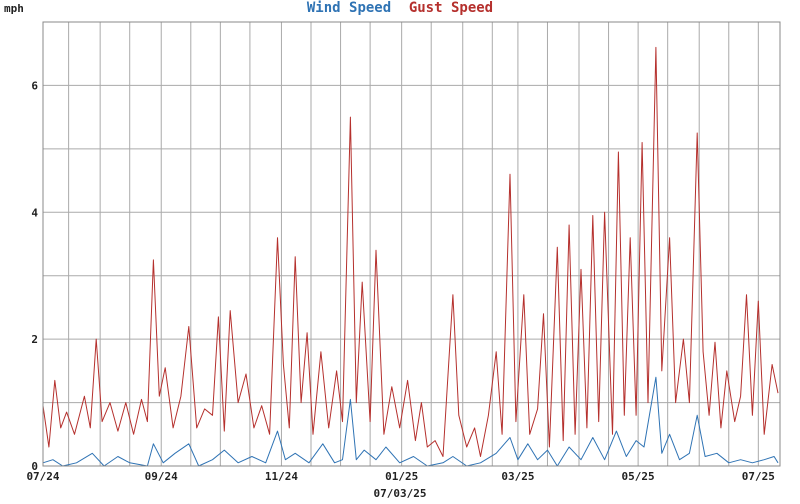 This screenshot has width=800, height=504. I want to click on y-tick-label: 2, so click(34, 339).